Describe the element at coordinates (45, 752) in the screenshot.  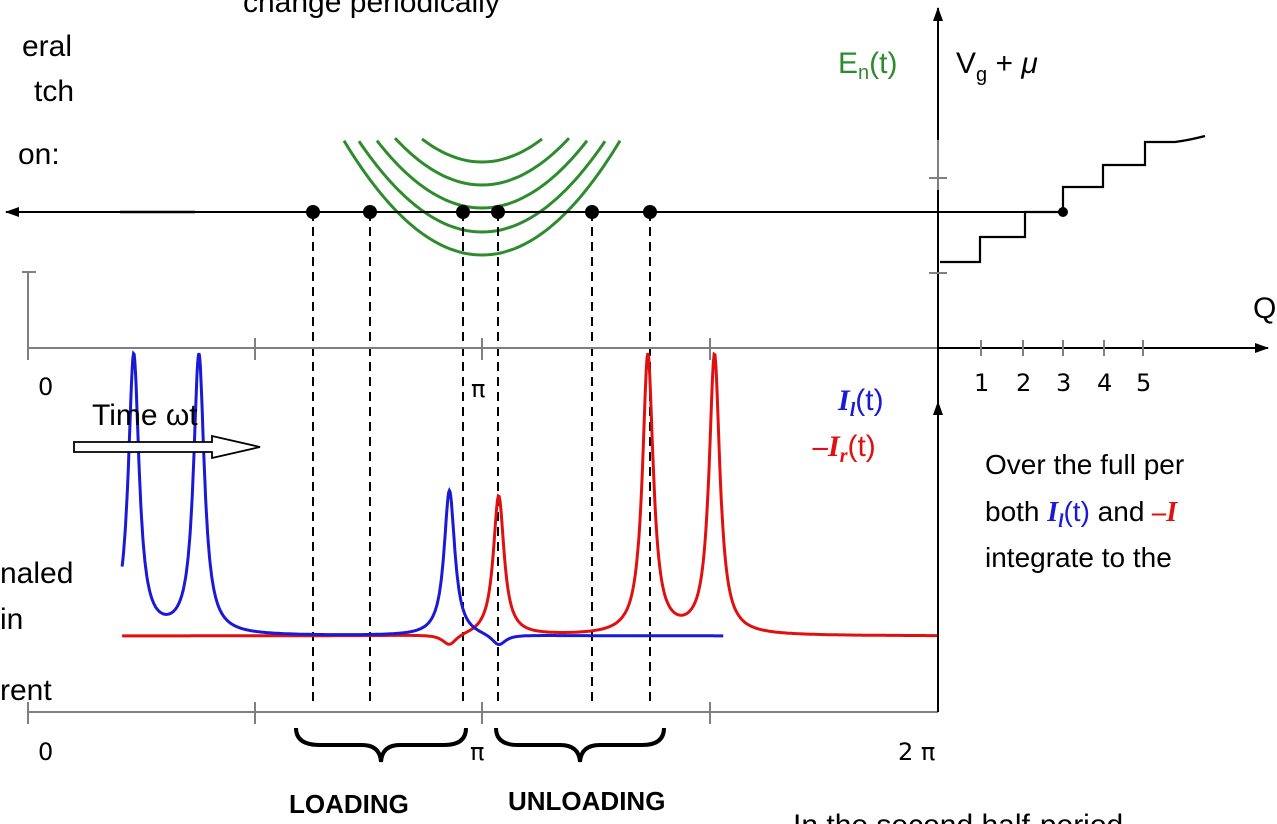
I see `lower-axis-zero: 0` at that location.